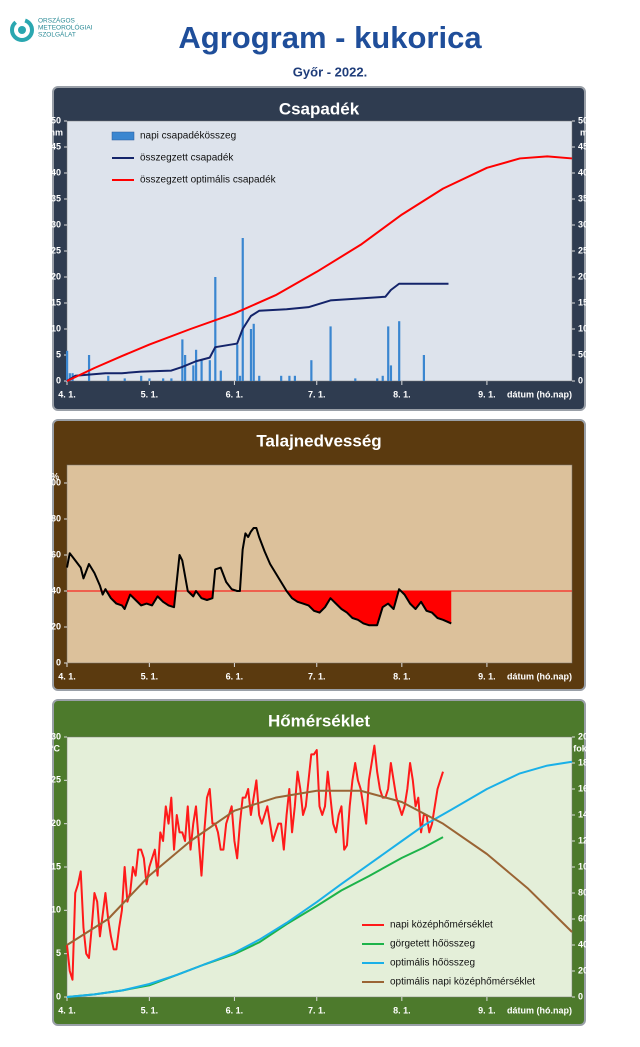  I want to click on legend-label: napi középhőmérséklet, so click(441, 925).